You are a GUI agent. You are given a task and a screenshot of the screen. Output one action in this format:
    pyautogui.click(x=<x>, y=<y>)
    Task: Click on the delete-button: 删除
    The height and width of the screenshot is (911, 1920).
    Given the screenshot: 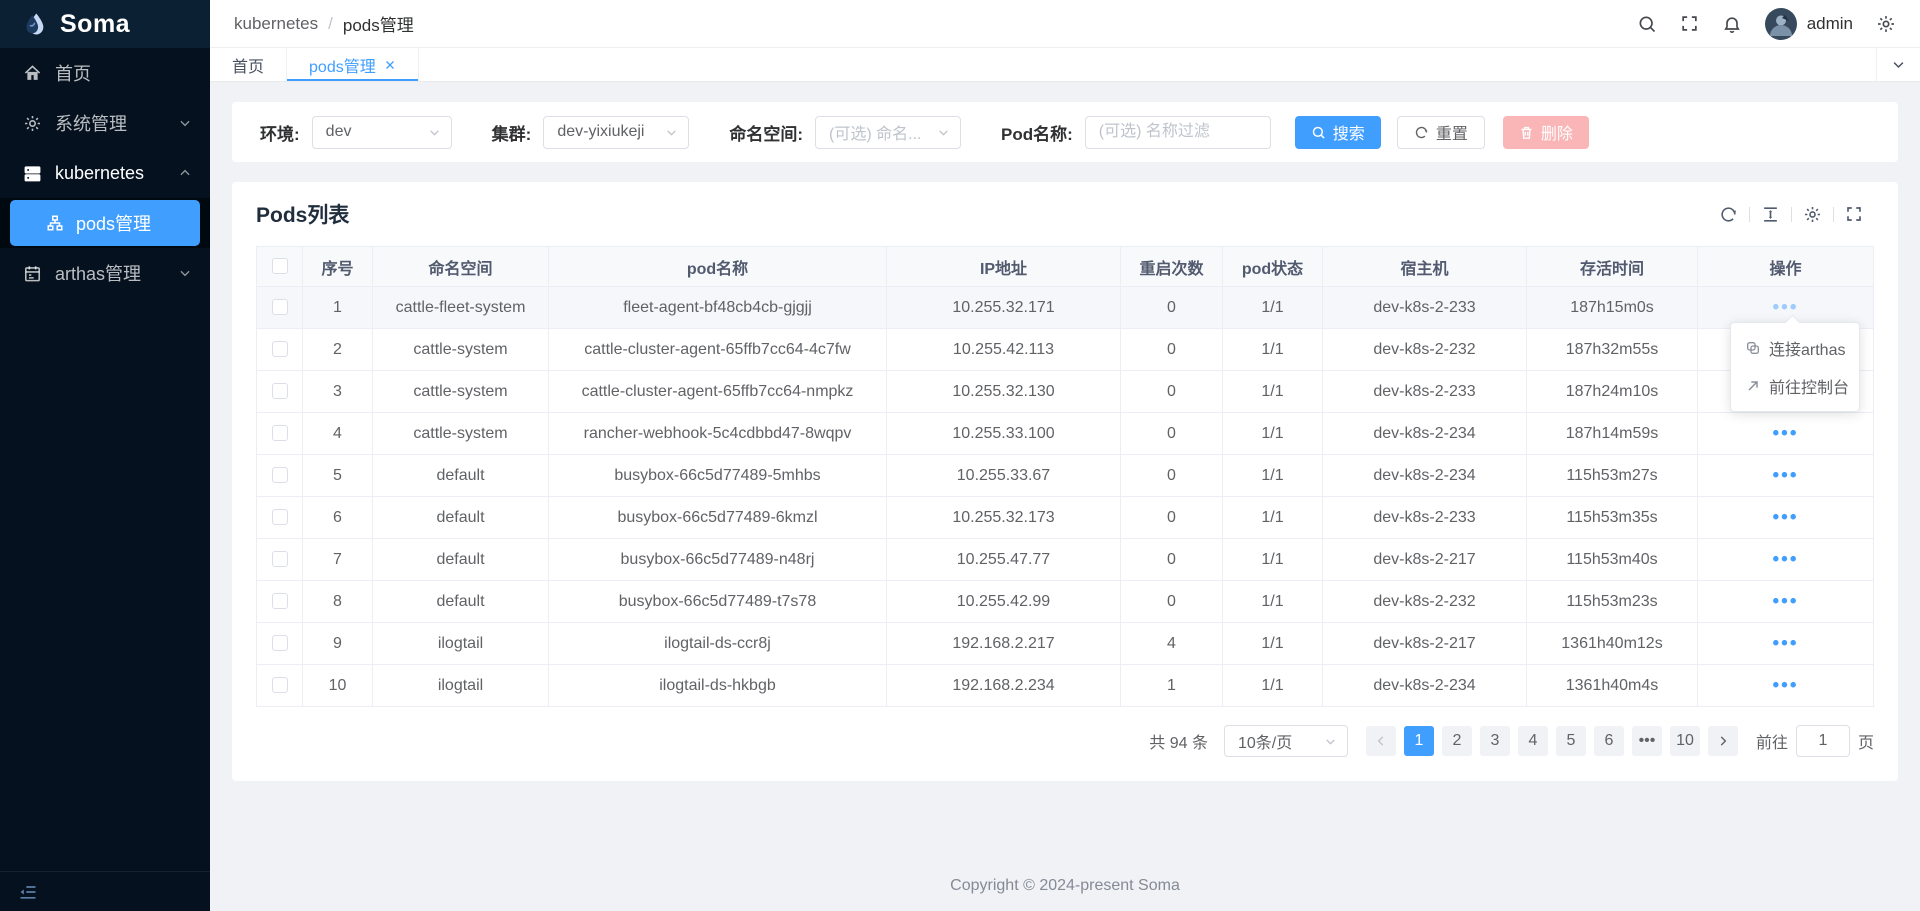 What is the action you would take?
    pyautogui.click(x=1545, y=132)
    